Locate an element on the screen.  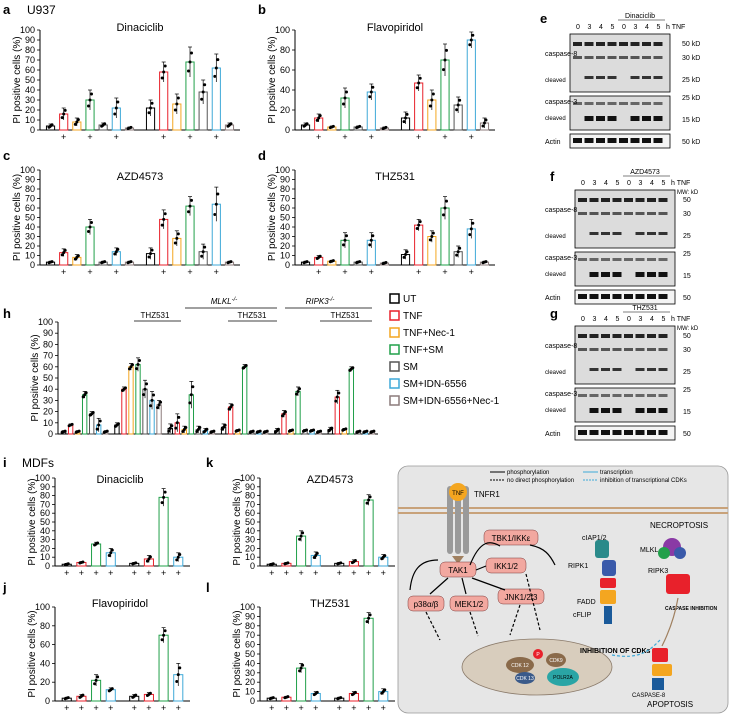
lane-unit: h TNF is located at coordinates (680, 319).